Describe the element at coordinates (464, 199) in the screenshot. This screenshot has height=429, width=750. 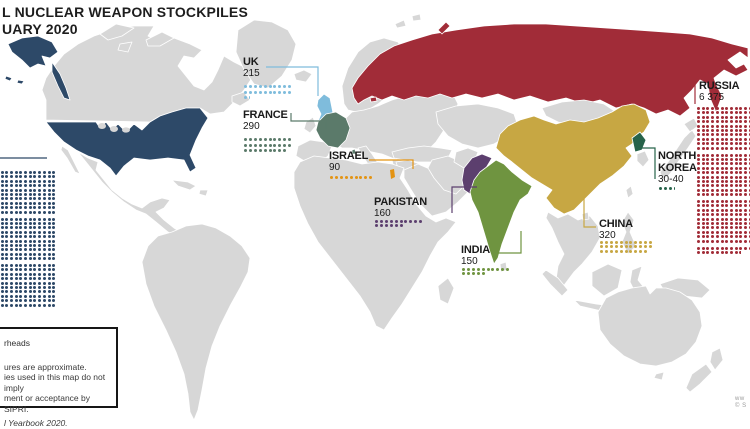
I see `pakistan-leader-line` at that location.